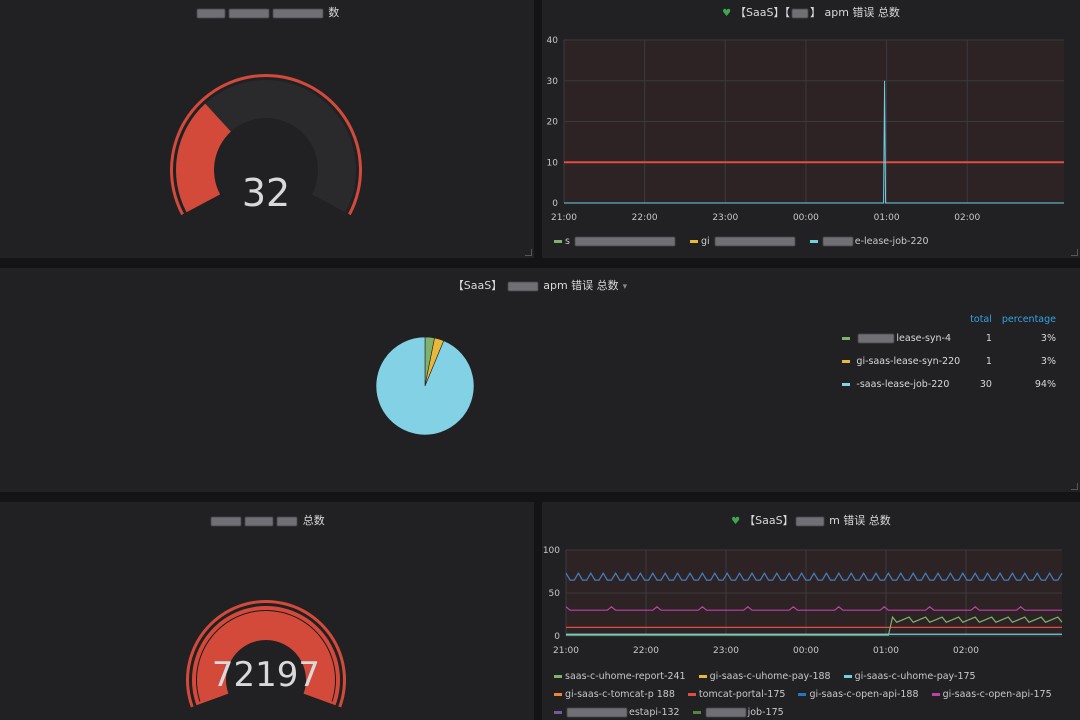  Describe the element at coordinates (313, 520) in the screenshot. I see `title-text: 总数` at that location.